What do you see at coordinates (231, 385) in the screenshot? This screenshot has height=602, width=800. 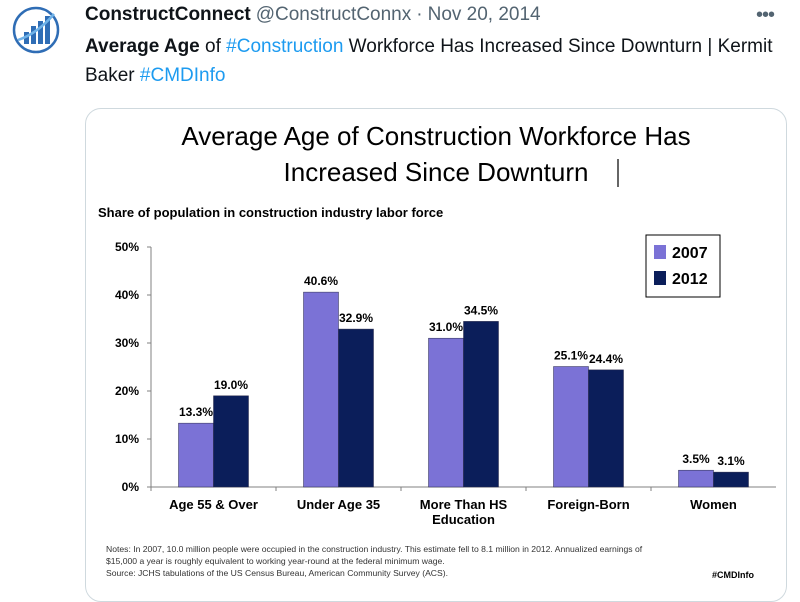 I see `bar-value-label: 19.0%` at bounding box center [231, 385].